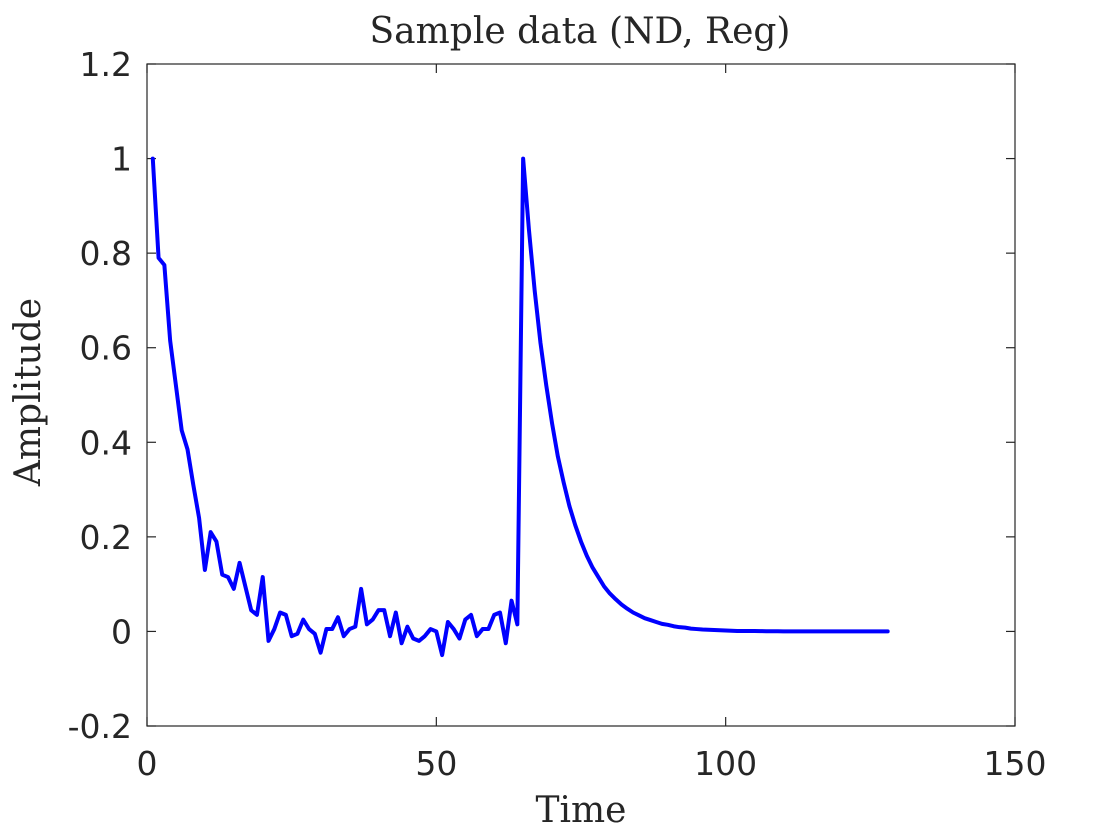  What do you see at coordinates (725, 763) in the screenshot?
I see `x-tick-label: 100` at bounding box center [725, 763].